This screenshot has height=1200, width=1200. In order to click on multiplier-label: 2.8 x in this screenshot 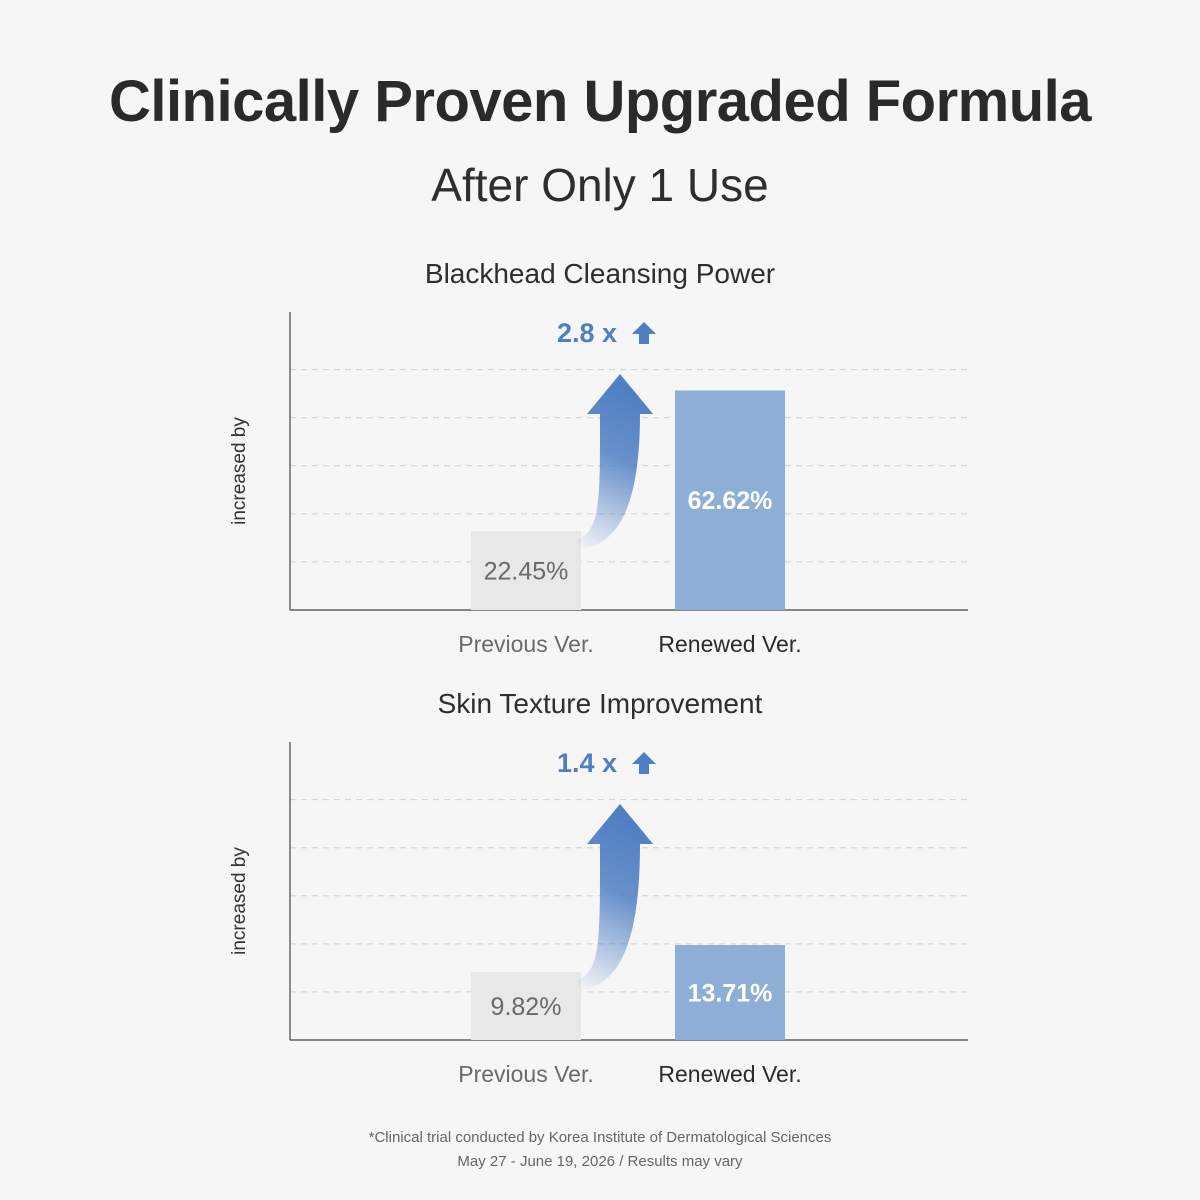, I will do `click(587, 333)`.